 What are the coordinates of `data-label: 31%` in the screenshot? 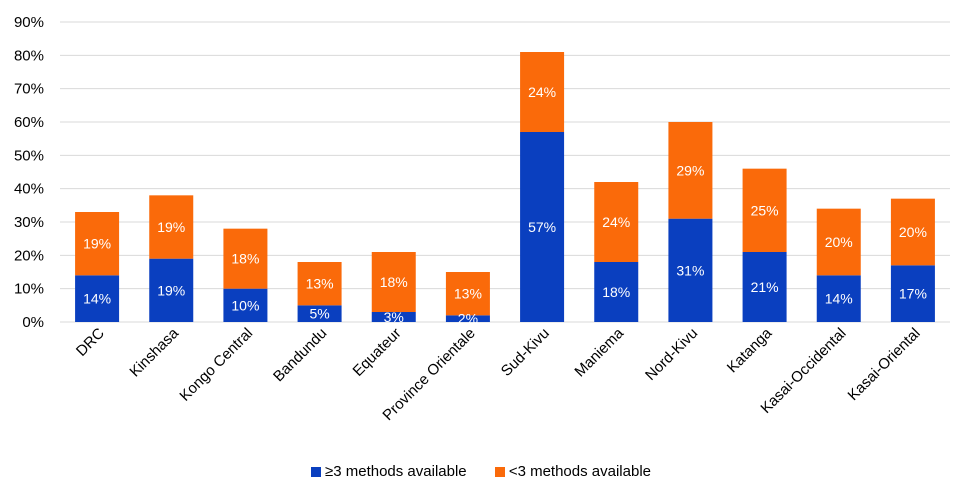 It's located at (690, 270).